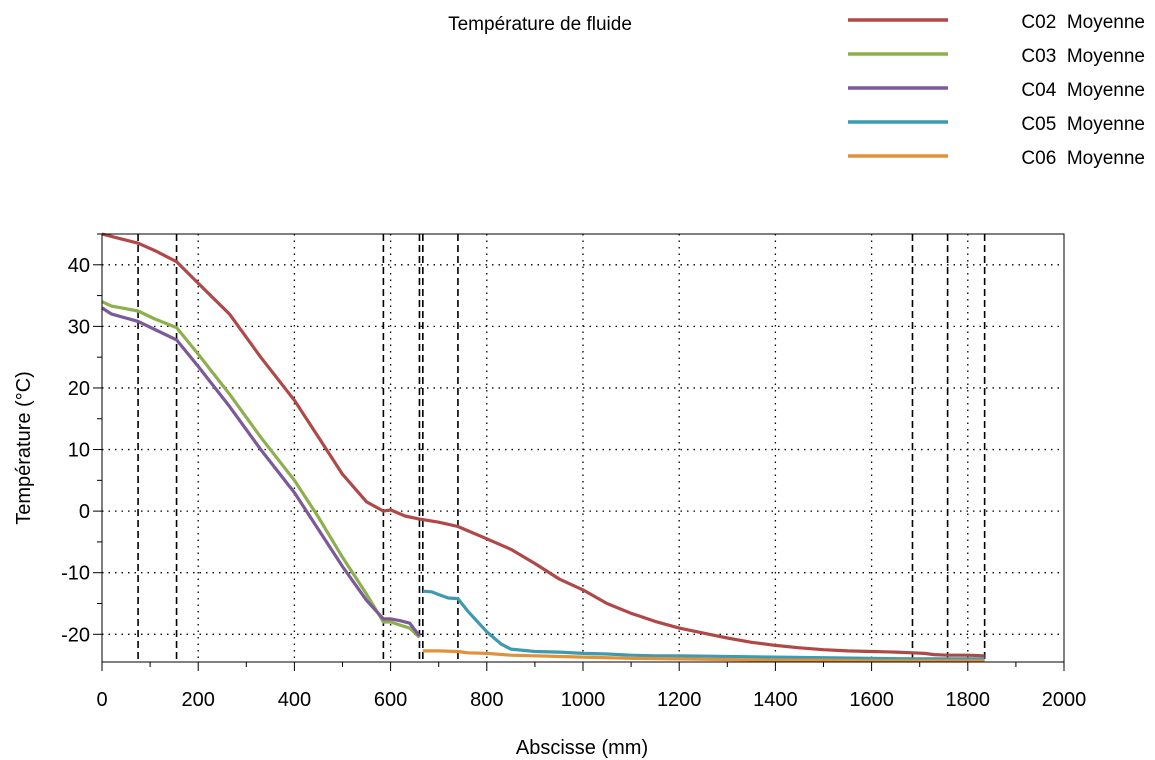 This screenshot has width=1155, height=760. I want to click on x-axis-title: Abscisse (mm), so click(582, 748).